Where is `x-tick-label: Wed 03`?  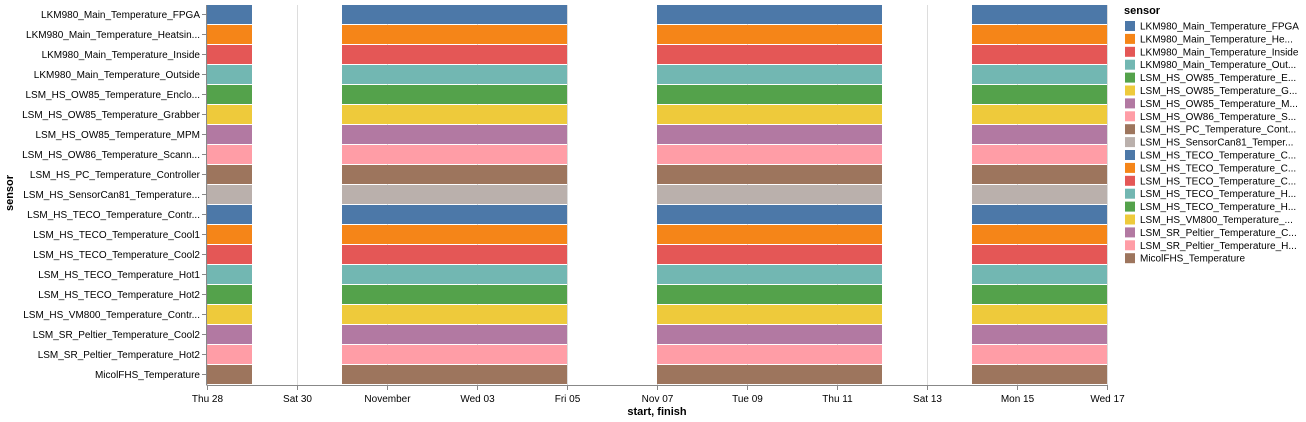 x-tick-label: Wed 03 is located at coordinates (477, 399).